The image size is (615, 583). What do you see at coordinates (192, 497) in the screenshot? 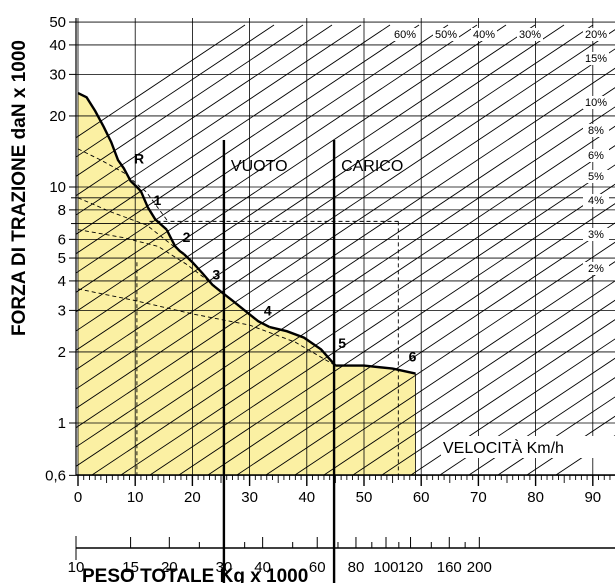
I see `speed-tick-label: 20` at bounding box center [192, 497].